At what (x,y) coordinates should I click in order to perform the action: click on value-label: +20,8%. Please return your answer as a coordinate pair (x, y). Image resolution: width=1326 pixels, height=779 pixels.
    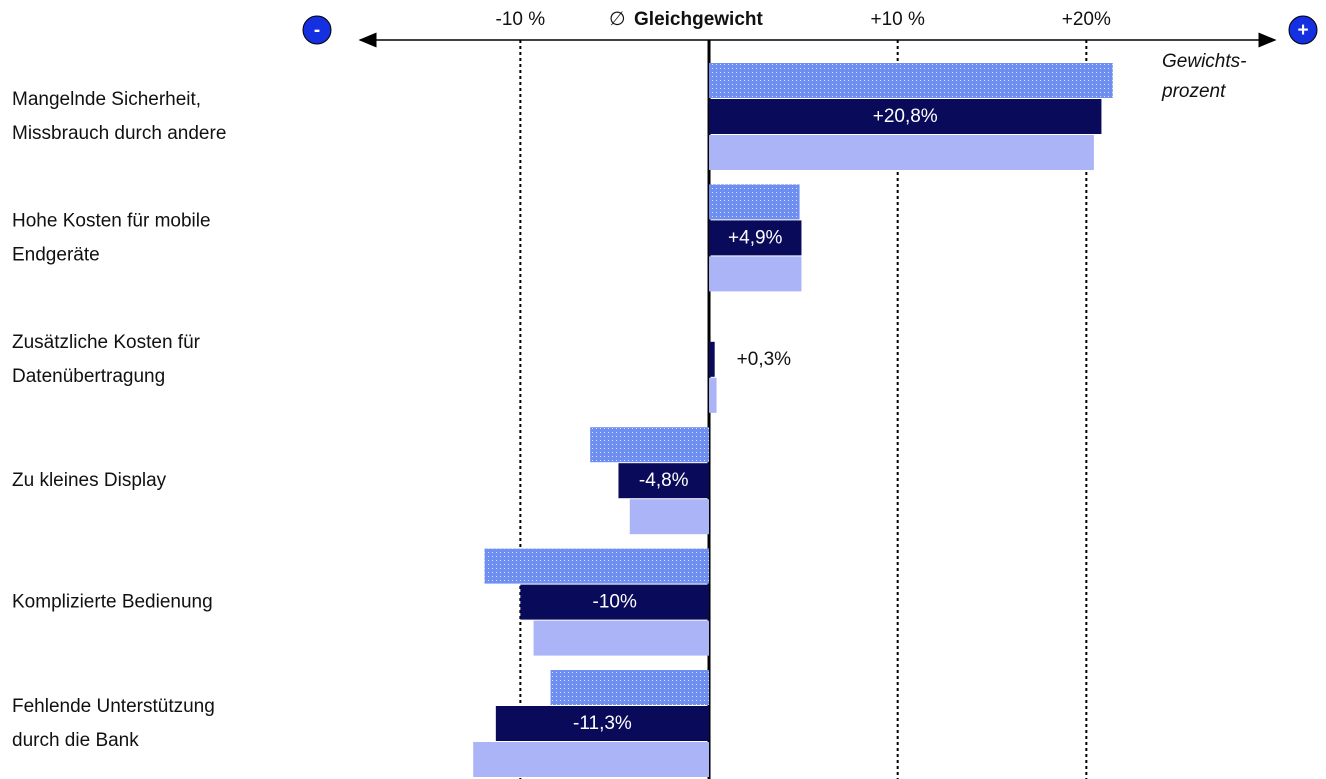
    Looking at the image, I should click on (905, 116).